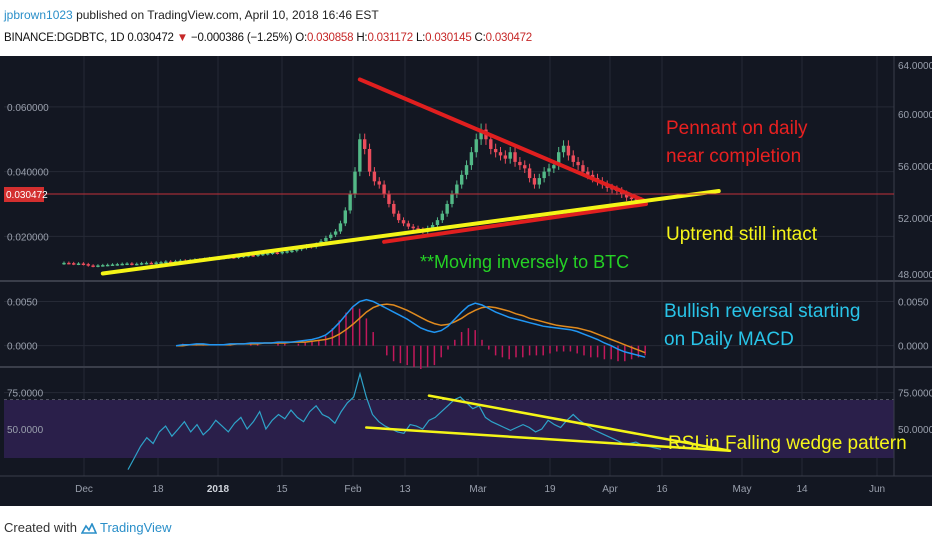  I want to click on time-tick-label: Jun, so click(877, 489).